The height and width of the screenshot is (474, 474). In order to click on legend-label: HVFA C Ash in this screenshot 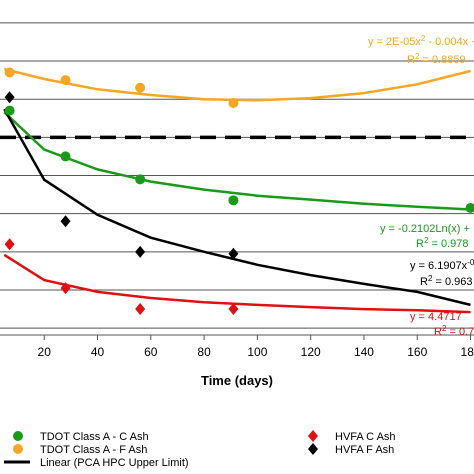, I will do `click(365, 437)`.